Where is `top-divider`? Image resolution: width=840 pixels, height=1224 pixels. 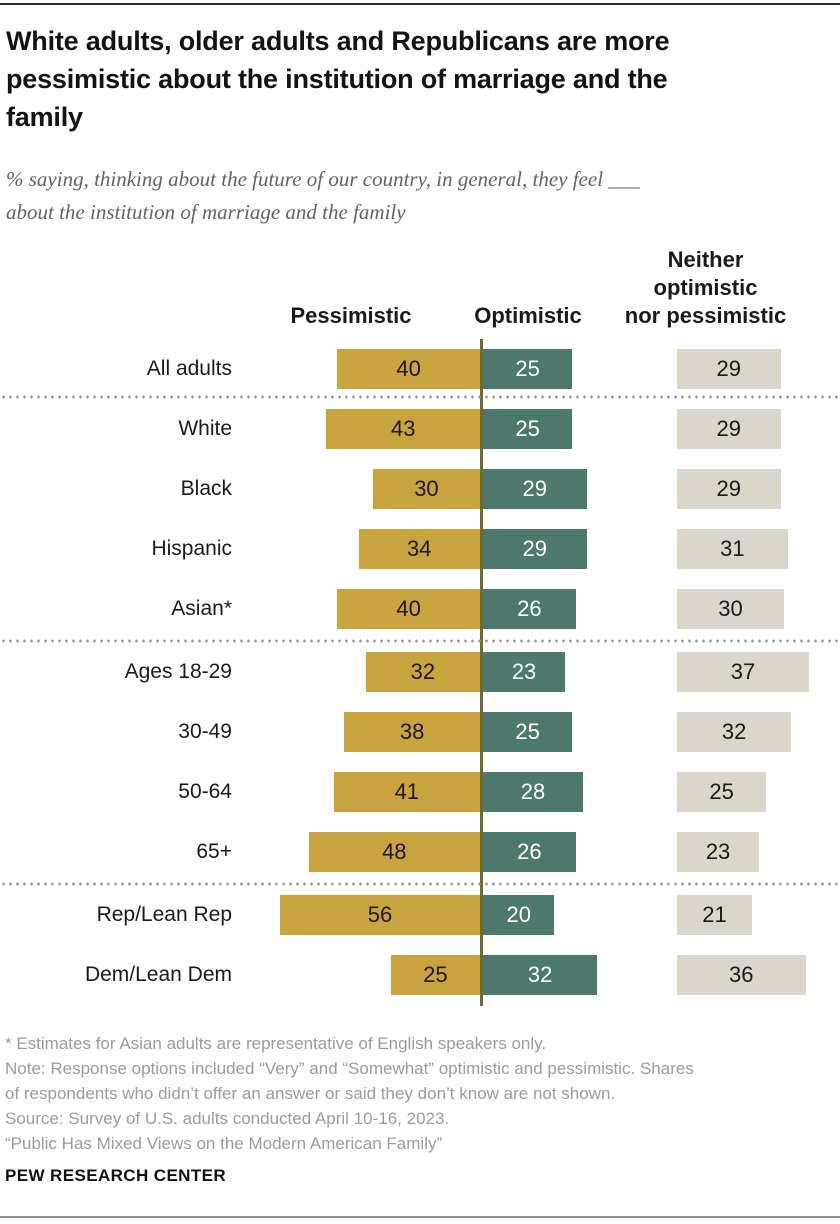
top-divider is located at coordinates (420, 4).